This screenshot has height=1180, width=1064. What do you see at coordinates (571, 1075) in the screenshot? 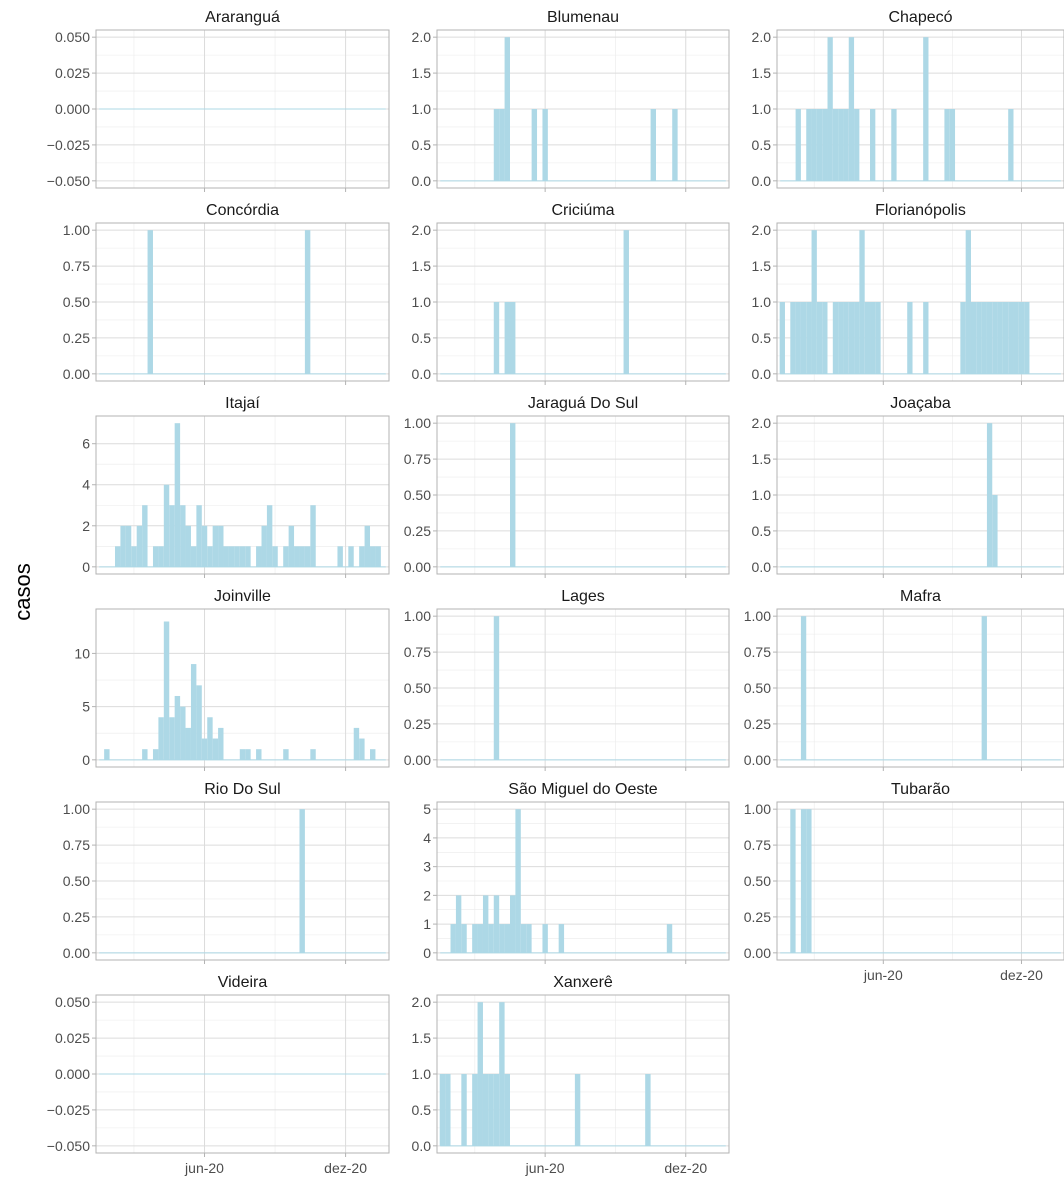
I see `panel-xanxere: Xanxerê 0.0 0.5 1.0 1.5 2.0 jun-20 dez-20` at bounding box center [571, 1075].